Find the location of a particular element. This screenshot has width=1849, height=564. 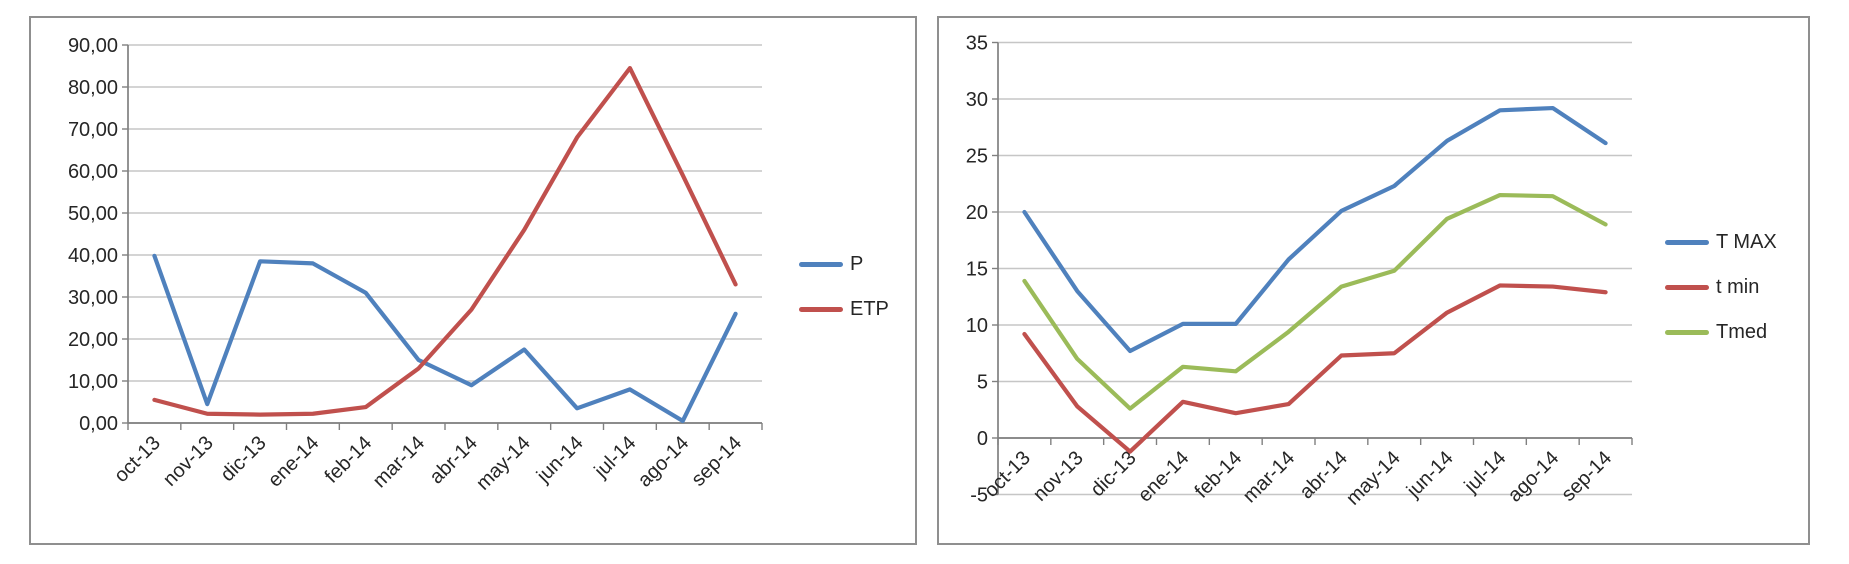

y-axis-label: 35 is located at coordinates (977, 44).